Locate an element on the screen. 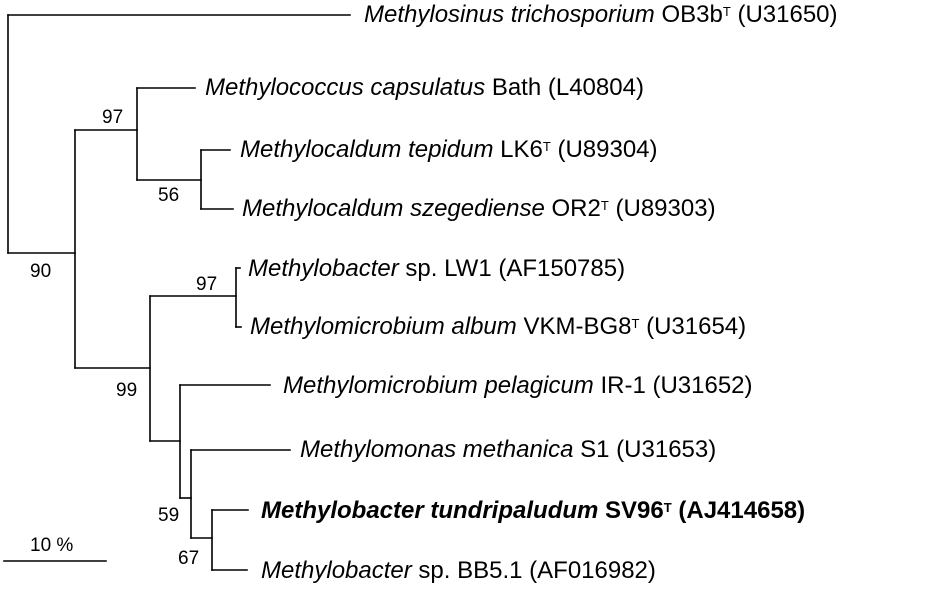 This screenshot has width=947, height=590. strain: Bath is located at coordinates (516, 87).